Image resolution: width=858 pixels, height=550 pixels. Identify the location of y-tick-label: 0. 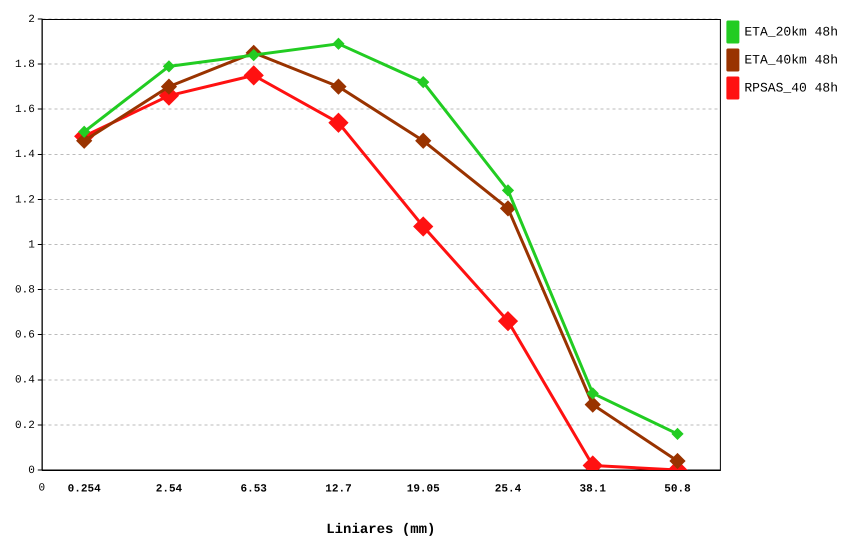
(31, 470).